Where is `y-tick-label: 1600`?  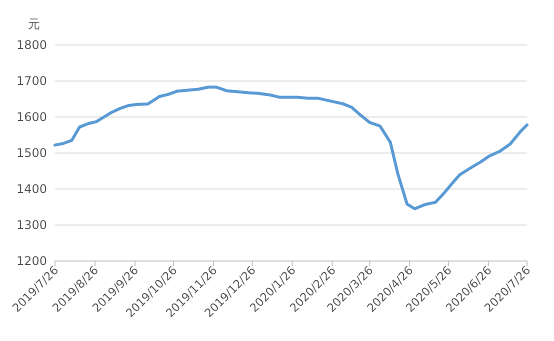 y-tick-label: 1600 is located at coordinates (31, 117).